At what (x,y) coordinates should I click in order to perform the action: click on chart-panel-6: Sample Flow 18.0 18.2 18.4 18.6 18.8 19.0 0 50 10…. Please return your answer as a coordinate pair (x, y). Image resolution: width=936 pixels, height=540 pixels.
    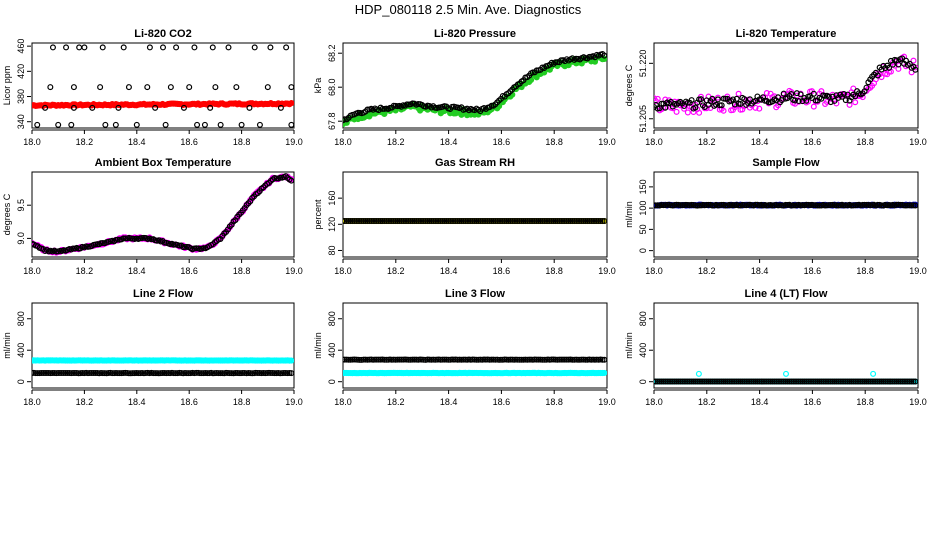
    Looking at the image, I should click on (775, 216).